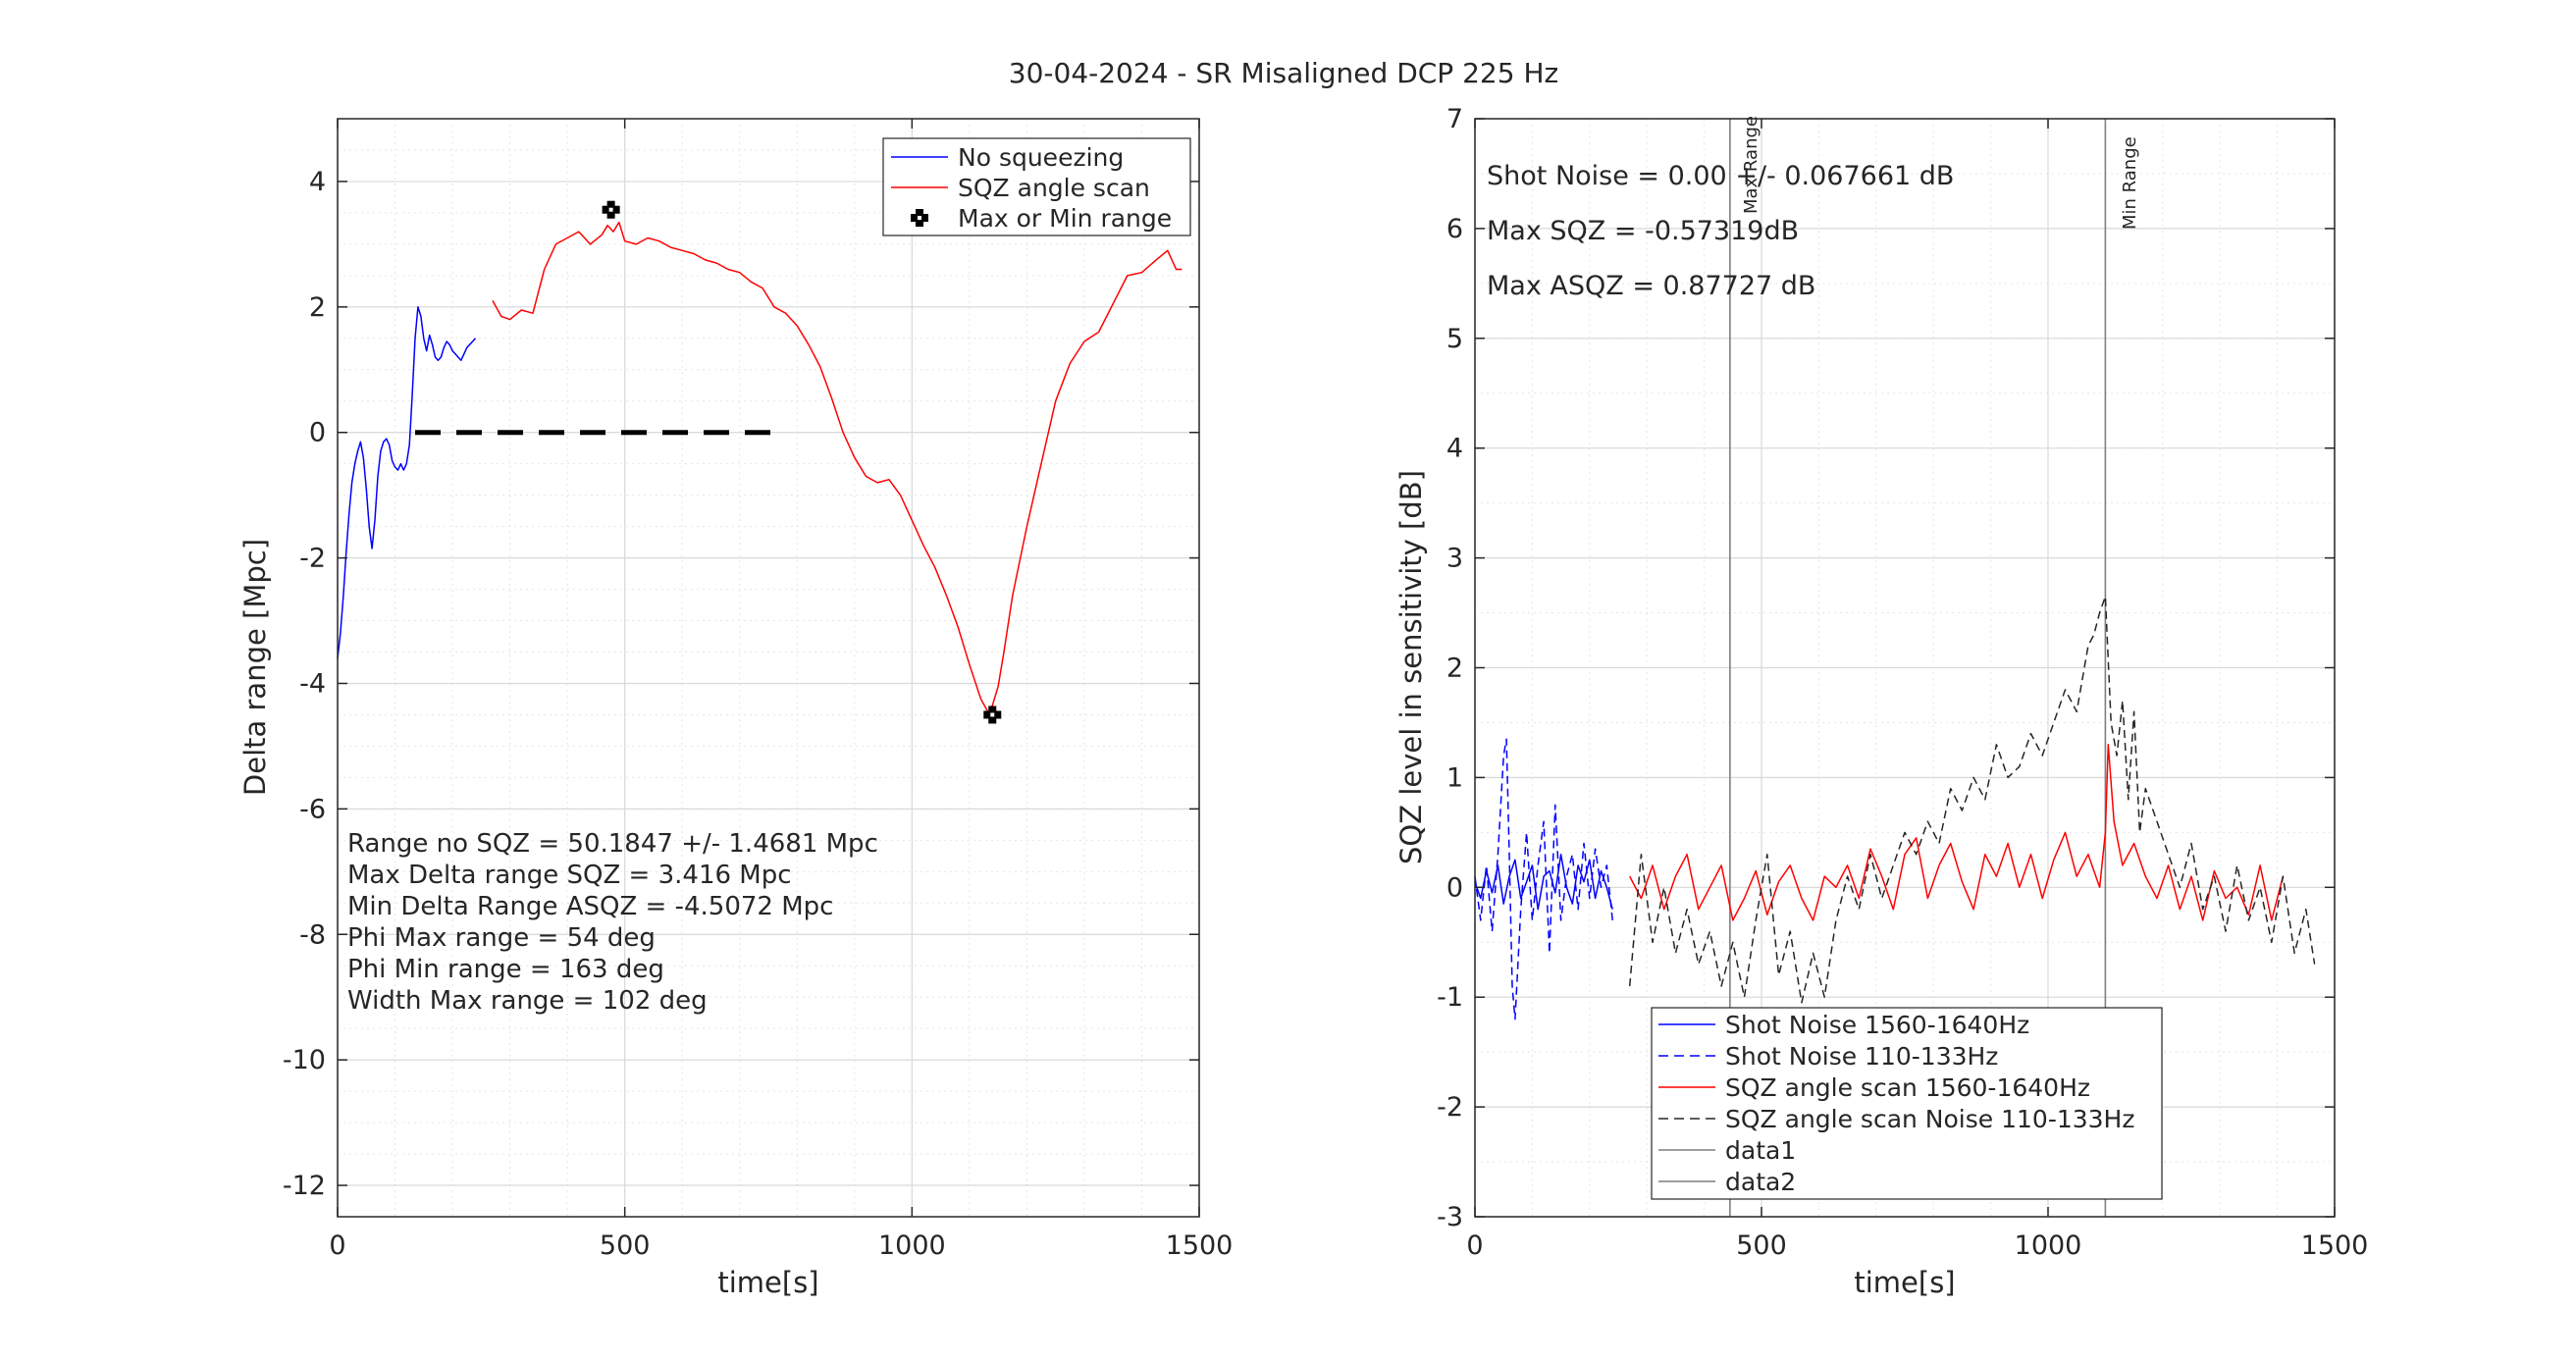  I want to click on right-y-tick-label: 0, so click(1454, 887).